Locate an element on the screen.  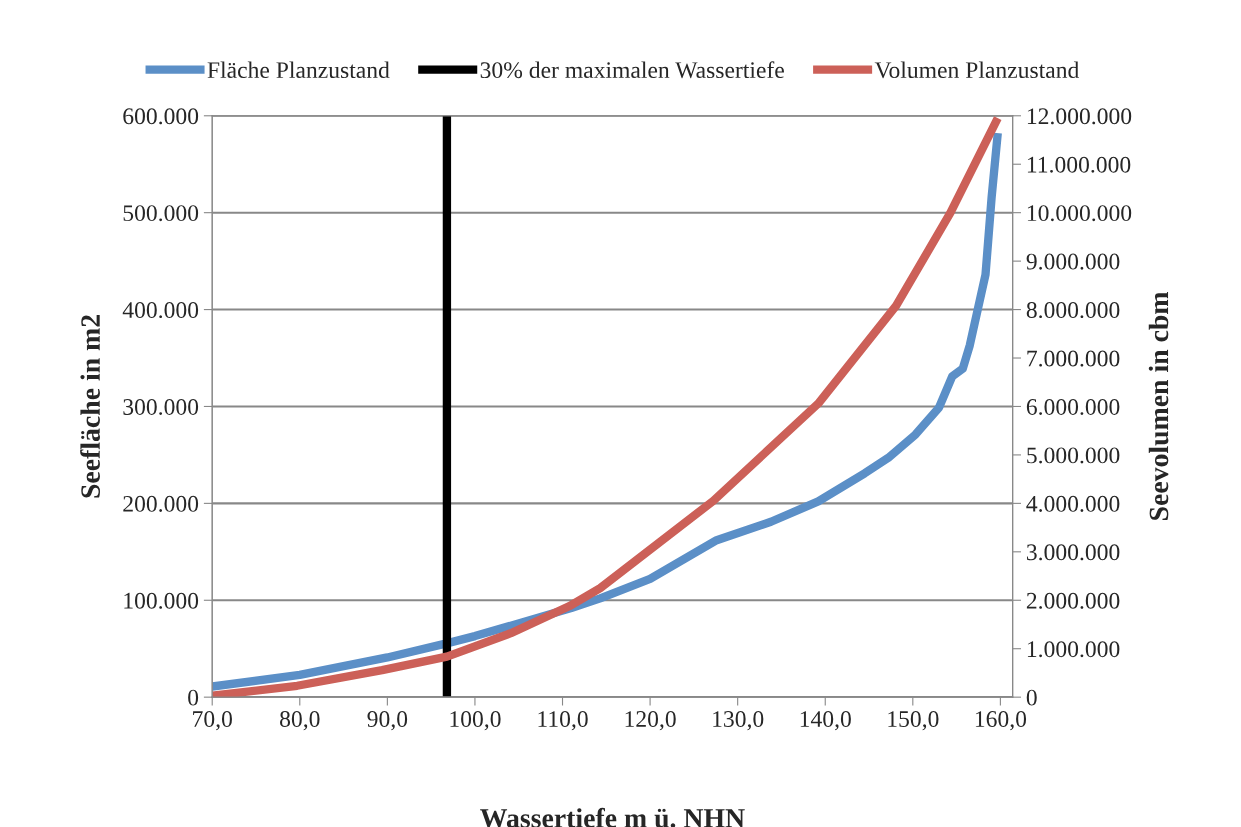
legend-label: 30% der maximalen Wassertiefe is located at coordinates (632, 70).